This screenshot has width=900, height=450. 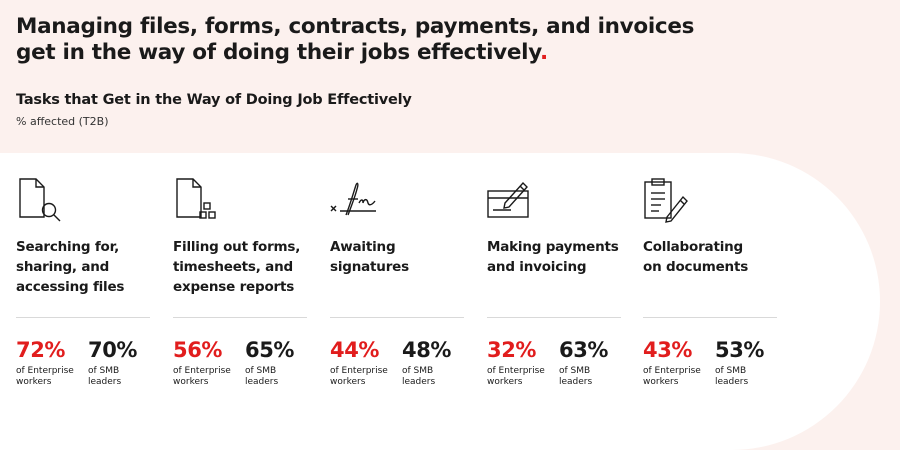 I want to click on enterprise-stat: 32% of Enterprise workers, so click(x=522, y=362).